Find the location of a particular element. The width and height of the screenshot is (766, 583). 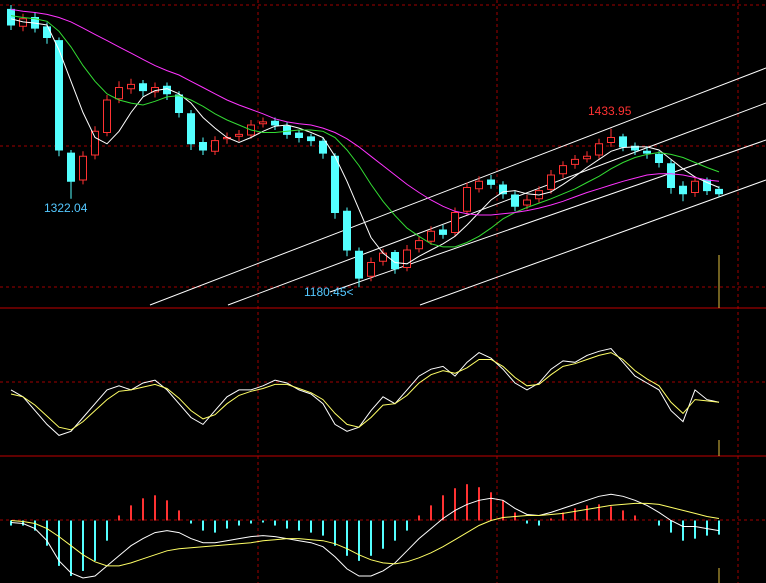

high-annotation: 1433.95 is located at coordinates (610, 111).